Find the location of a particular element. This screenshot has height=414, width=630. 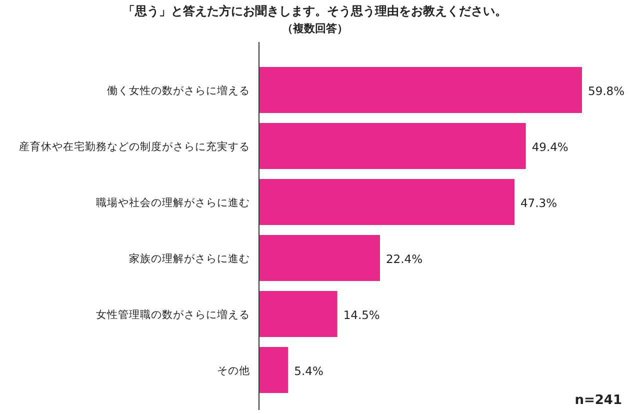

y-tick-label: 働く女性の数がさらに増える is located at coordinates (178, 90).